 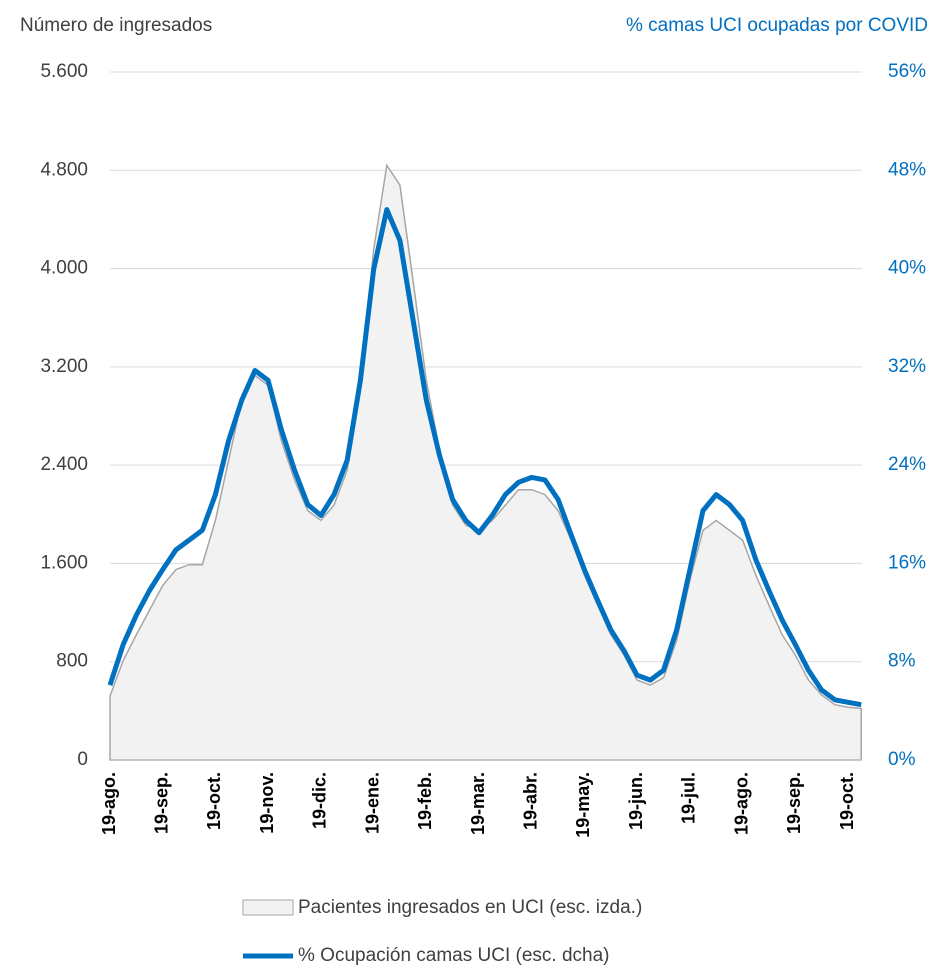 I want to click on x-tick-label: 19-mar., so click(x=478, y=803).